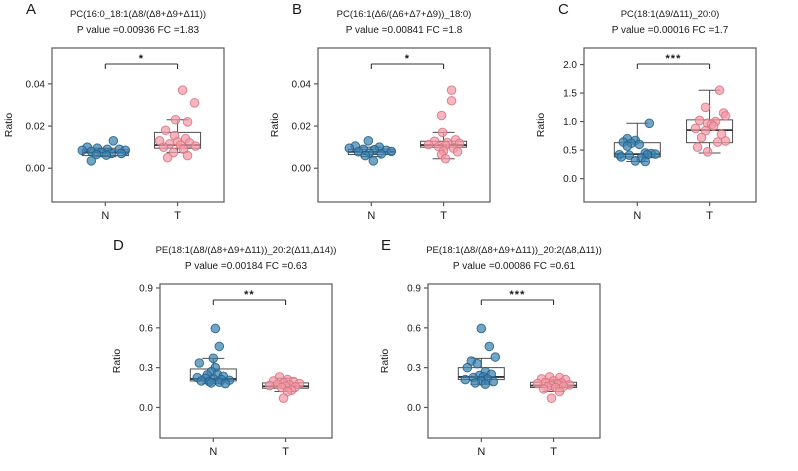 This screenshot has height=471, width=798. I want to click on significance-stars: *, so click(141, 59).